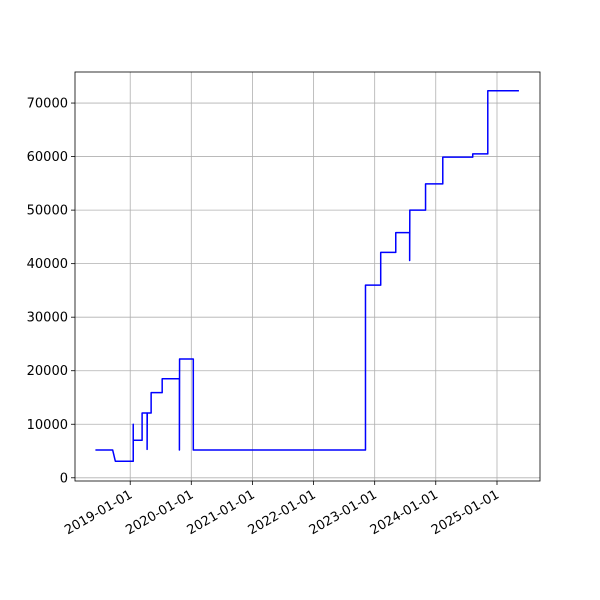 The height and width of the screenshot is (600, 600). Describe the element at coordinates (47, 157) in the screenshot. I see `y-tick-label: 60000` at that location.